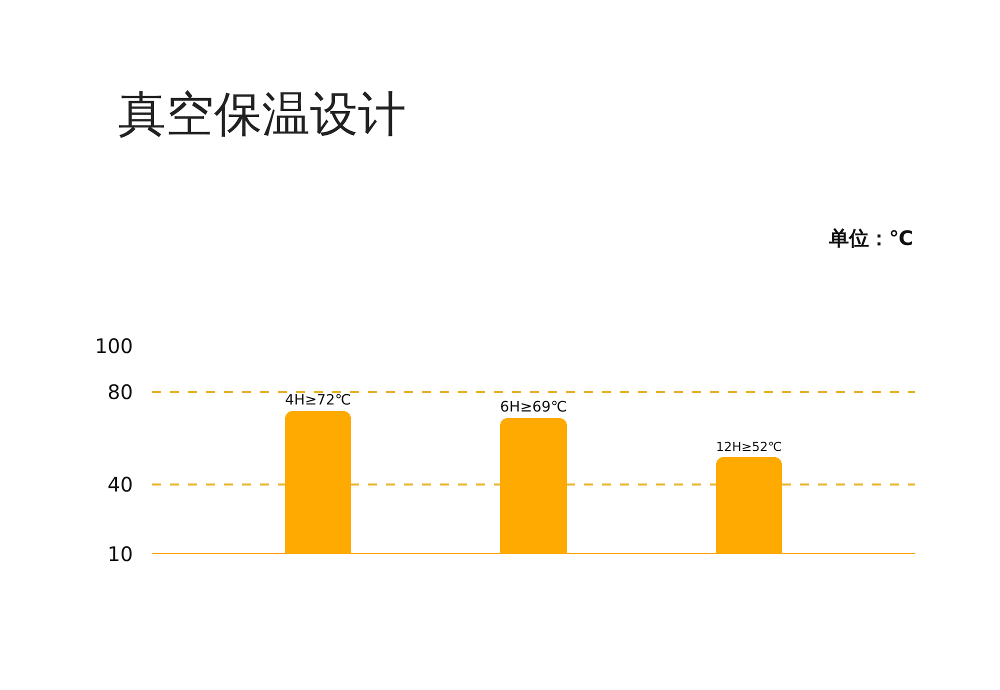 The image size is (1000, 690). I want to click on data-label: 6H≥69℃, so click(533, 407).